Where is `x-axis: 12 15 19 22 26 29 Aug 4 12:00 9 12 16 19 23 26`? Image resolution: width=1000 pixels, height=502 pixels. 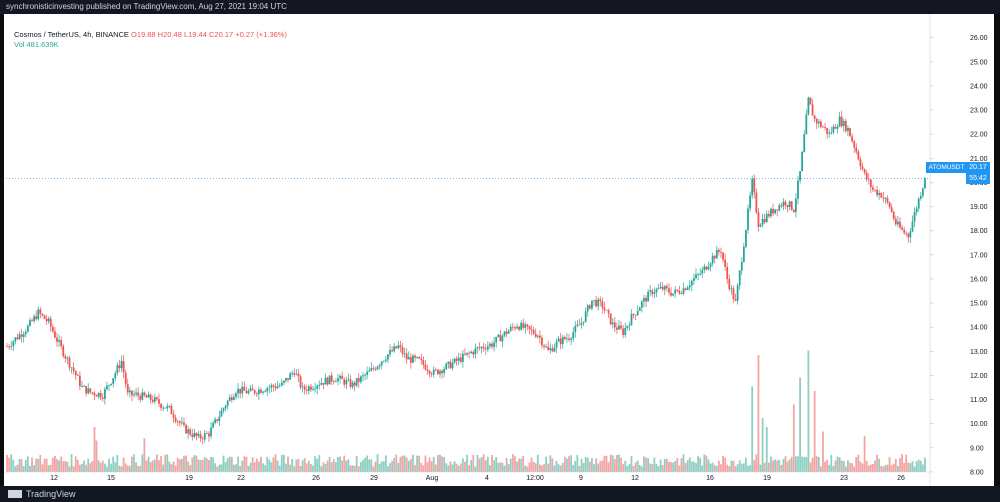
x-axis: 12 15 19 22 26 29 Aug 4 12:00 9 12 16 19 23 26 is located at coordinates (467, 476).